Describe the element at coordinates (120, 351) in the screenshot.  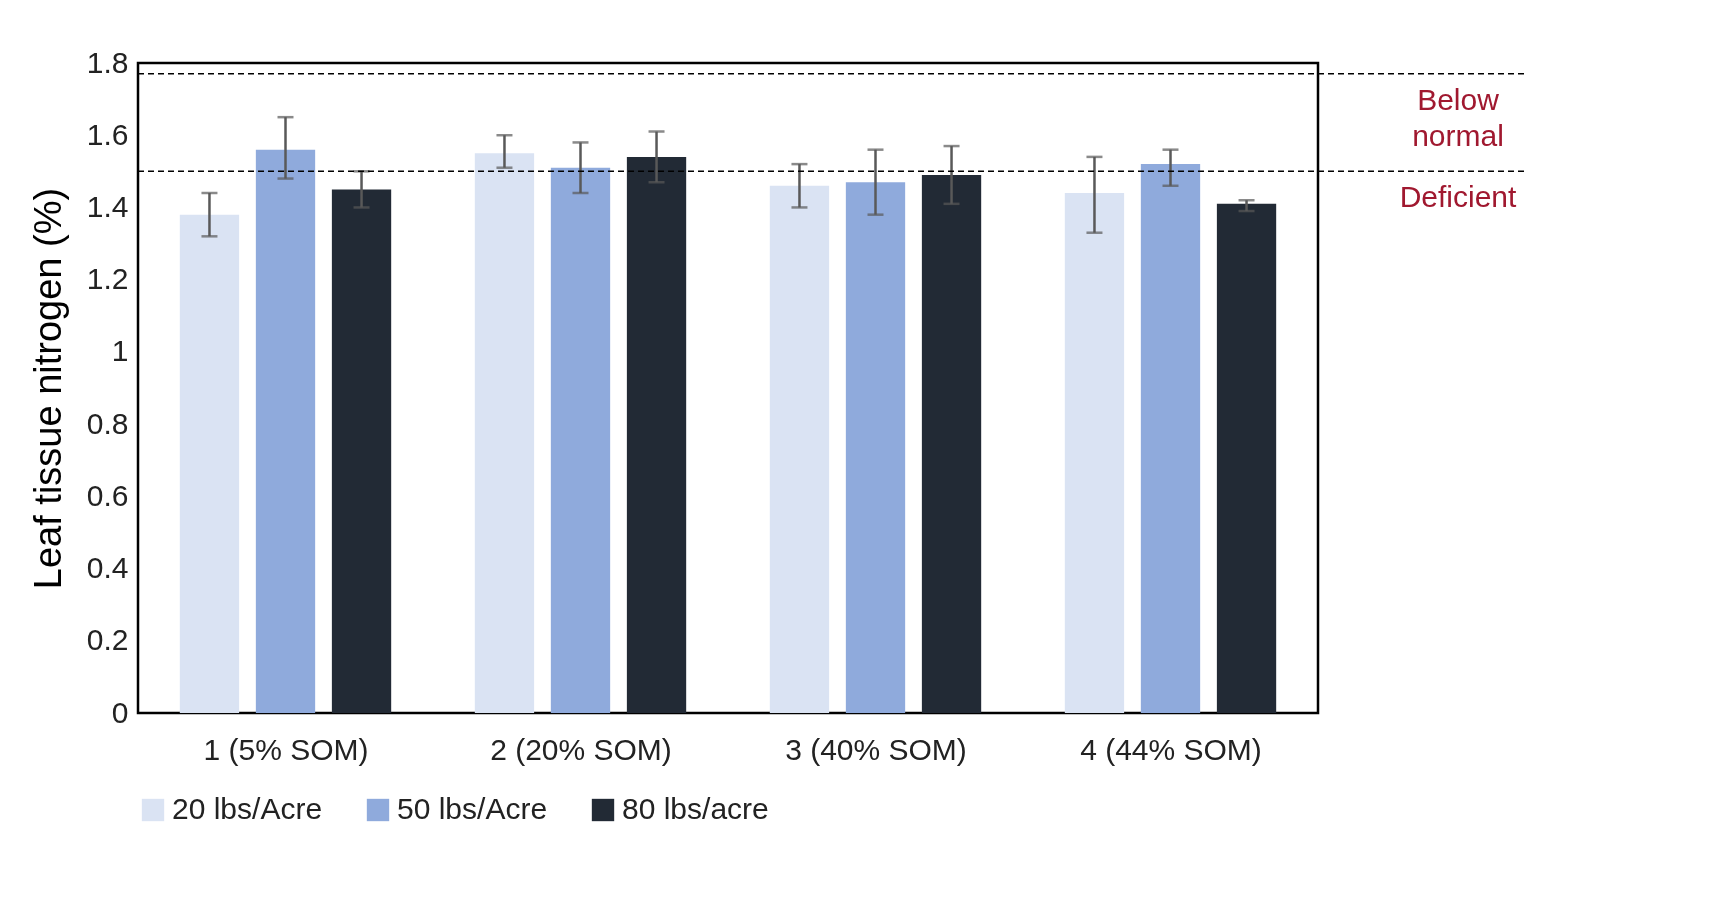
I see `y-tick-label: 1` at that location.